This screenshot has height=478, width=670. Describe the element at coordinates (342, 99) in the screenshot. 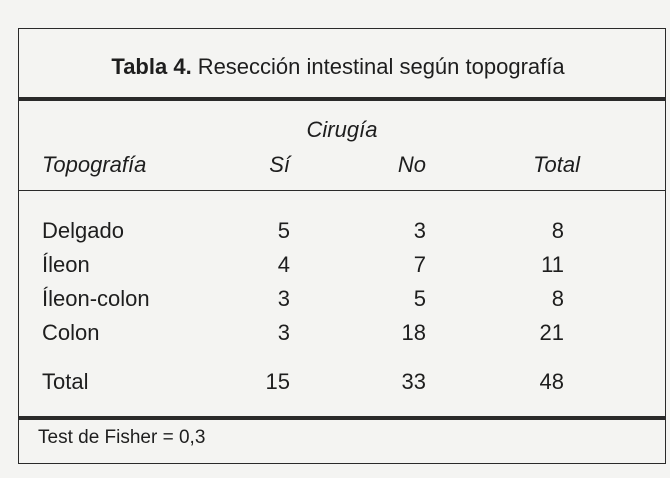

I see `title-divider` at that location.